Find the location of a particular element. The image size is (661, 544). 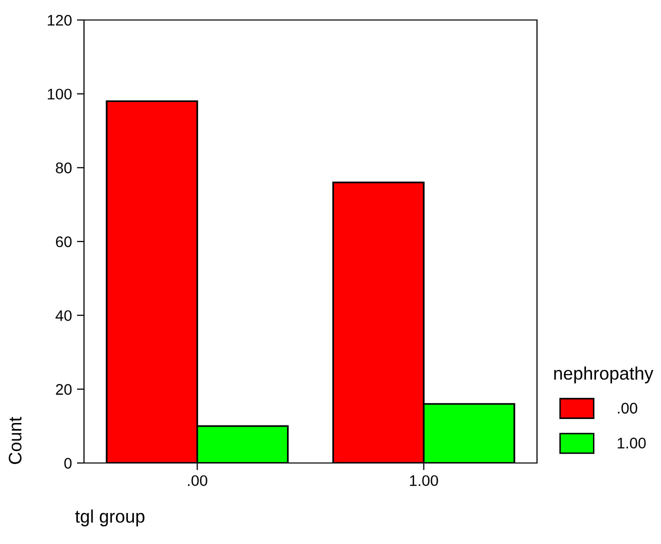

y-tick-label: 40 is located at coordinates (64, 316).